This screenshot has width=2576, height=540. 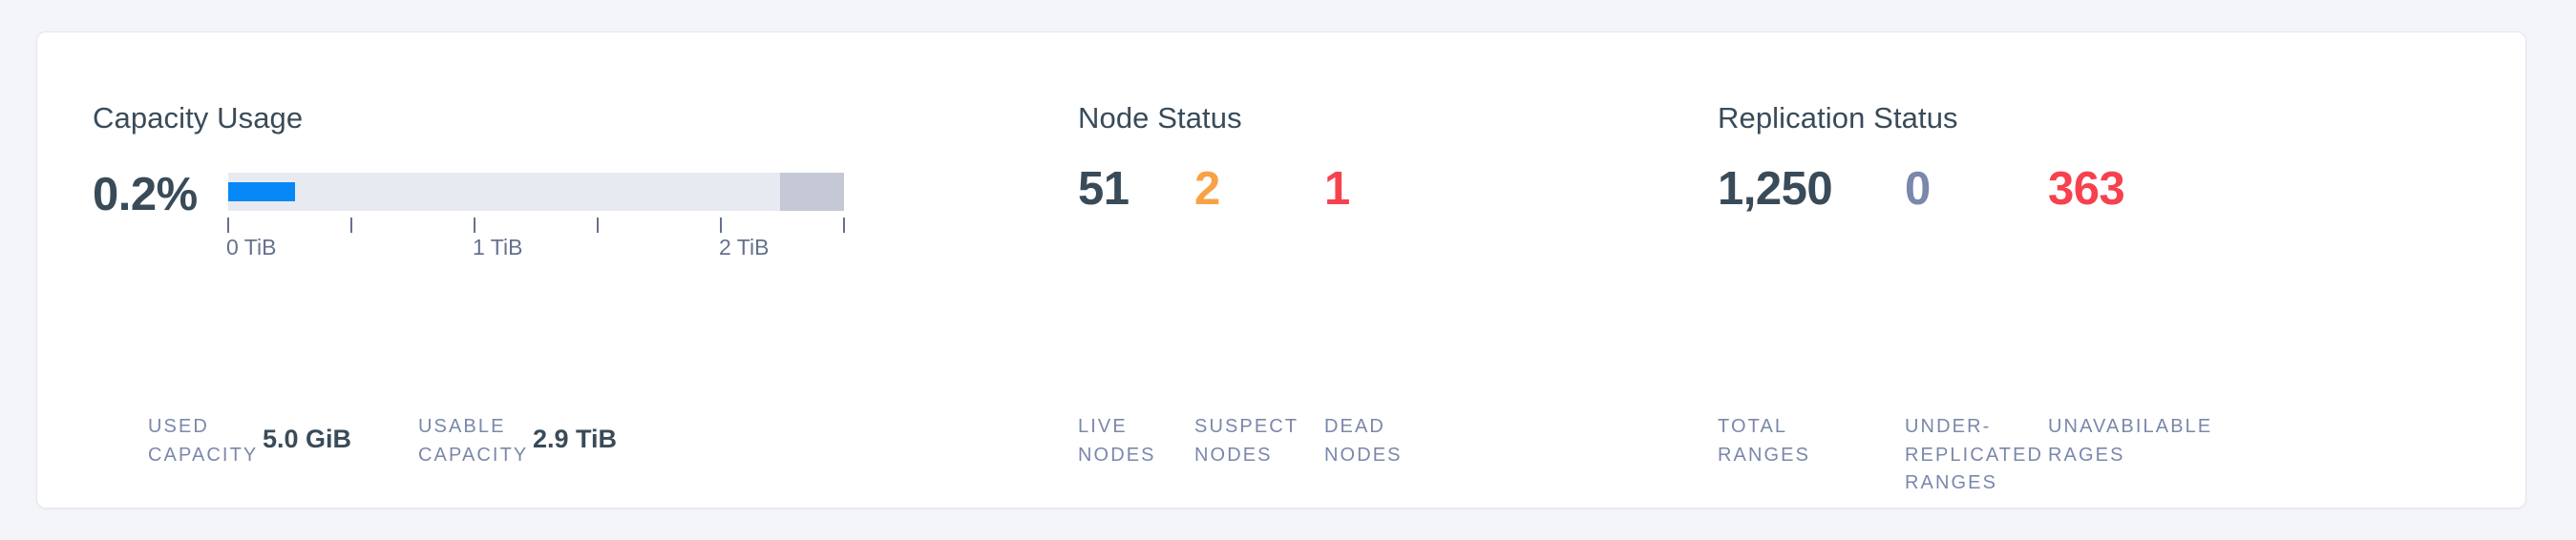 I want to click on capacity-bar-used-fill, so click(x=262, y=191).